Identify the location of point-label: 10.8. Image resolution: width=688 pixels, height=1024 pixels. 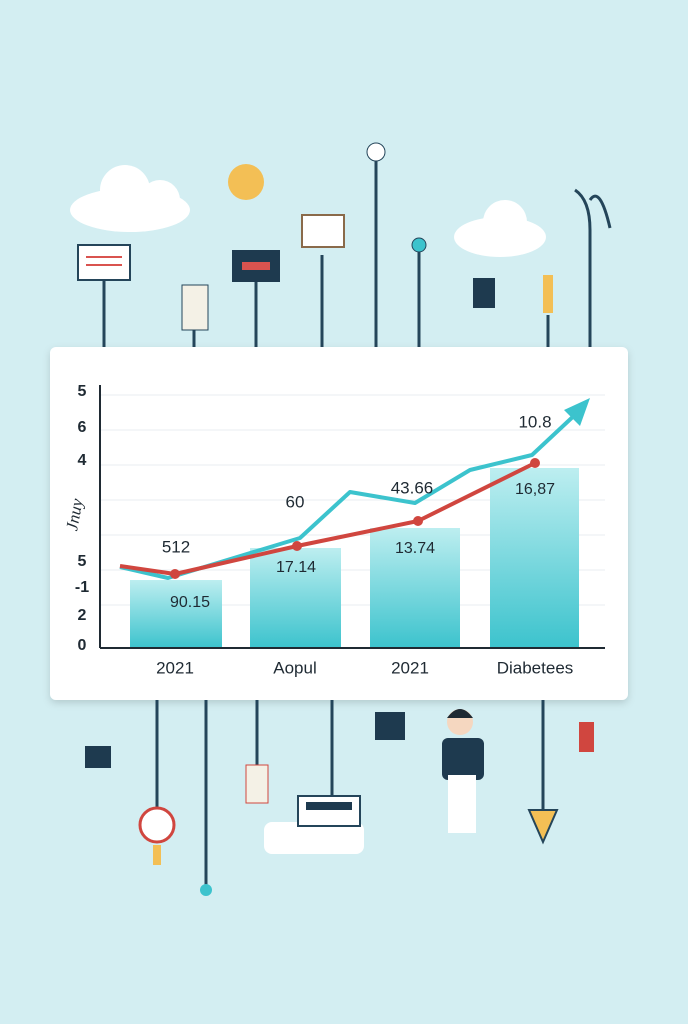
(534, 421).